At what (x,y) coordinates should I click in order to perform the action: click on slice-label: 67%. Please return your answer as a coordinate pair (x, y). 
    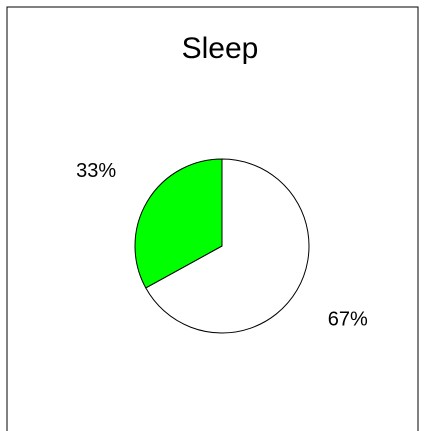
    Looking at the image, I should click on (348, 320).